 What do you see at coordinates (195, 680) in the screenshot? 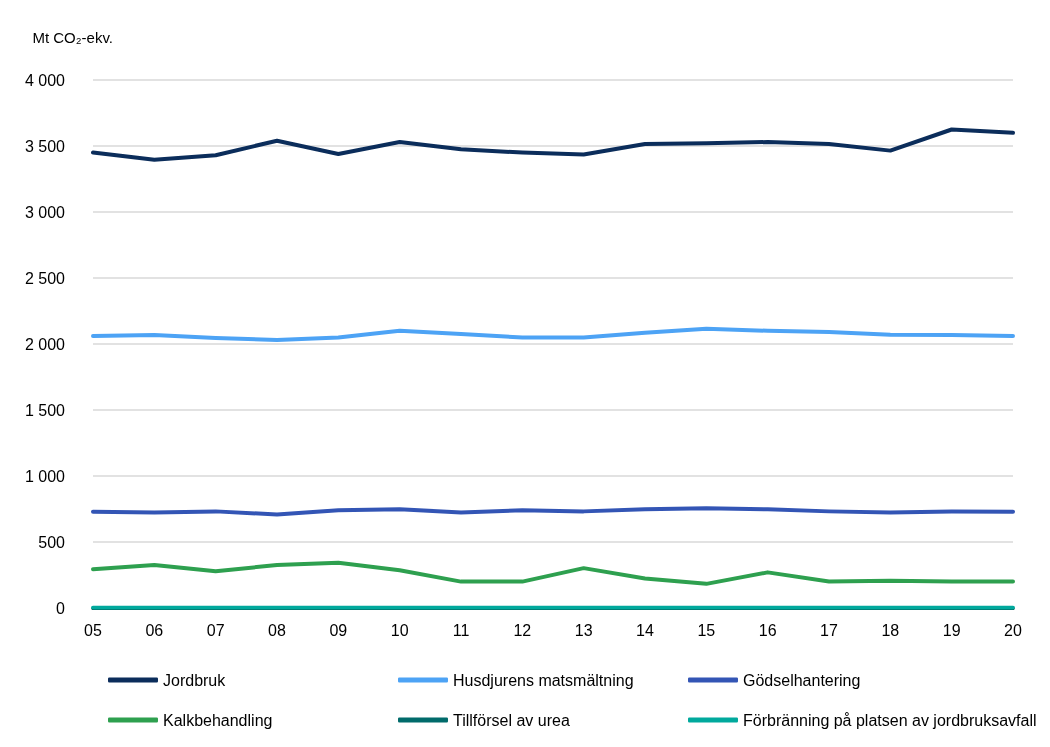
I see `legend-label: Jordbruk` at bounding box center [195, 680].